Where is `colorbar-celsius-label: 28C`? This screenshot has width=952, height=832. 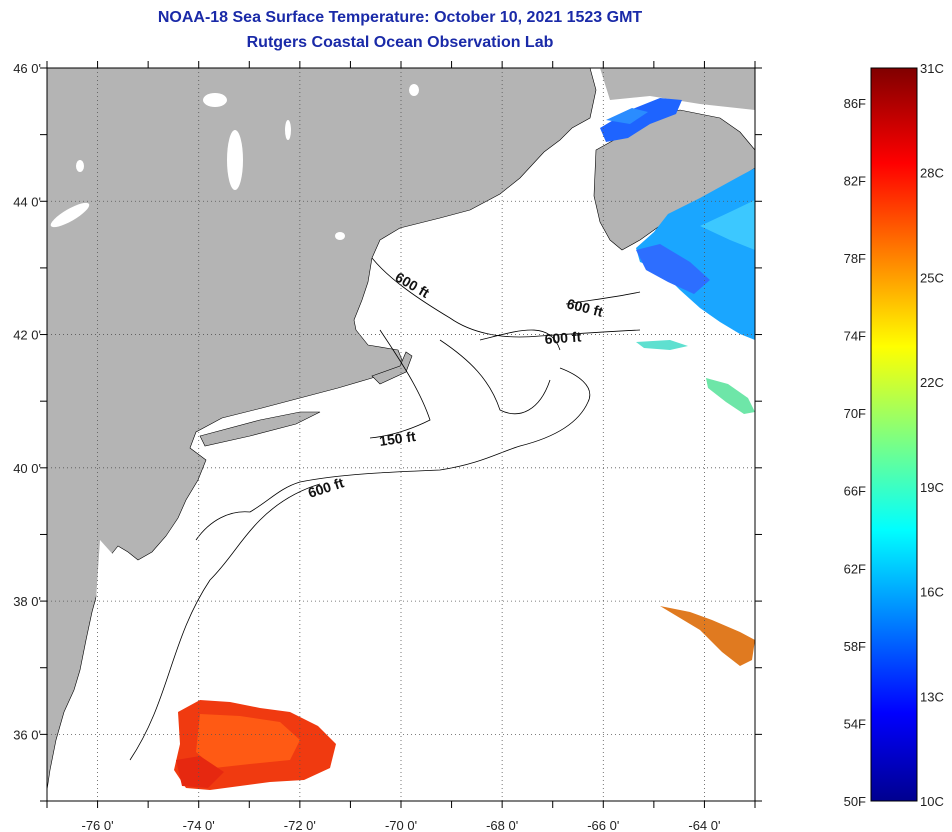
colorbar-celsius-label: 28C is located at coordinates (932, 173).